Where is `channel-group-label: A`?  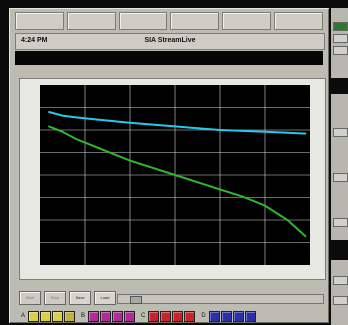
channel-group-label: A is located at coordinates (23, 316).